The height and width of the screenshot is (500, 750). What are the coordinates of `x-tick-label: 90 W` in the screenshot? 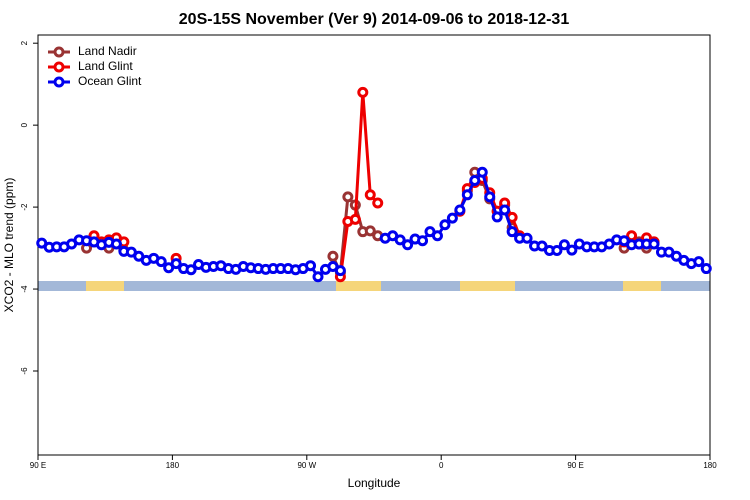 It's located at (306, 465).